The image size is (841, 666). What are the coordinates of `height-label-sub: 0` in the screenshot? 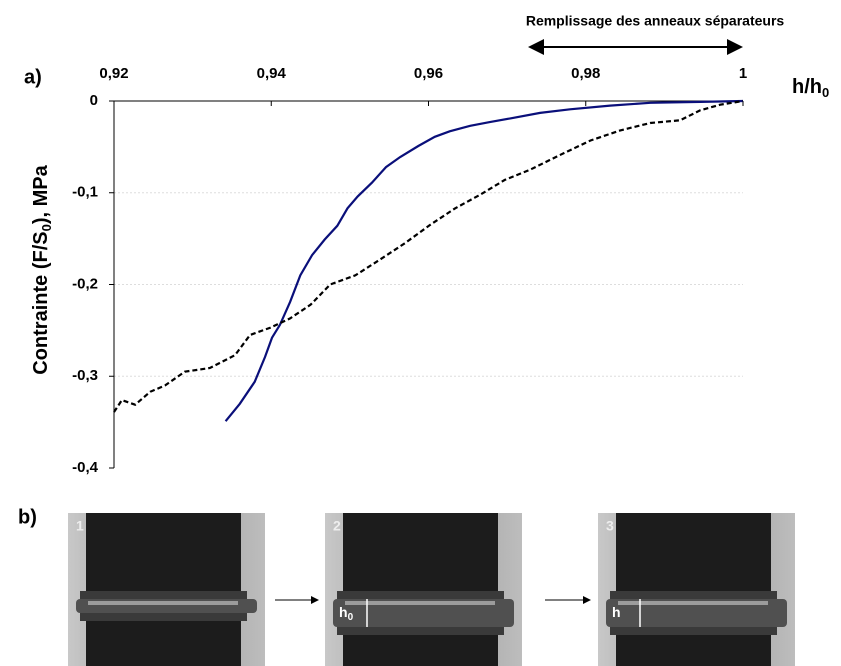 It's located at (351, 617).